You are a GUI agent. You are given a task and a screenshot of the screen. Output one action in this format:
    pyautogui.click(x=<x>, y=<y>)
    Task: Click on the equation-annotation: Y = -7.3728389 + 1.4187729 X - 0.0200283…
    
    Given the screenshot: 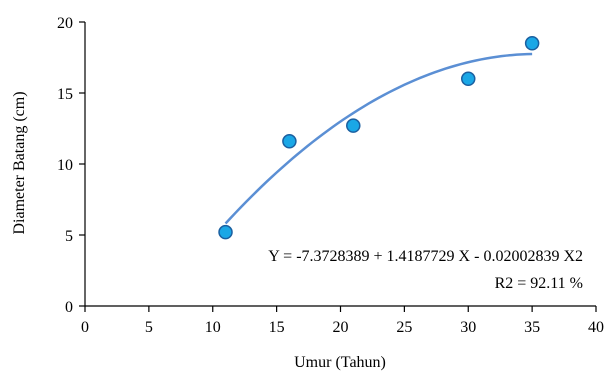 What is the action you would take?
    pyautogui.click(x=425, y=256)
    